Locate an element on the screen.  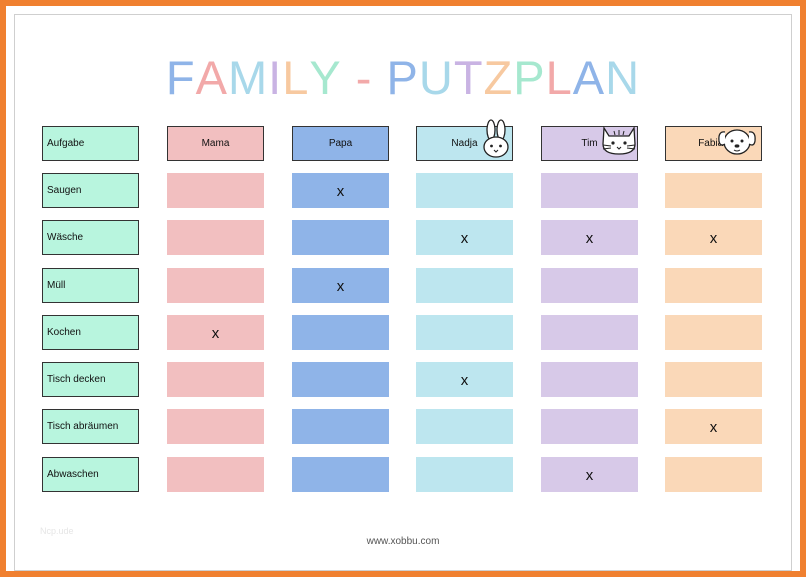
title-letter: I is located at coordinates (275, 77).